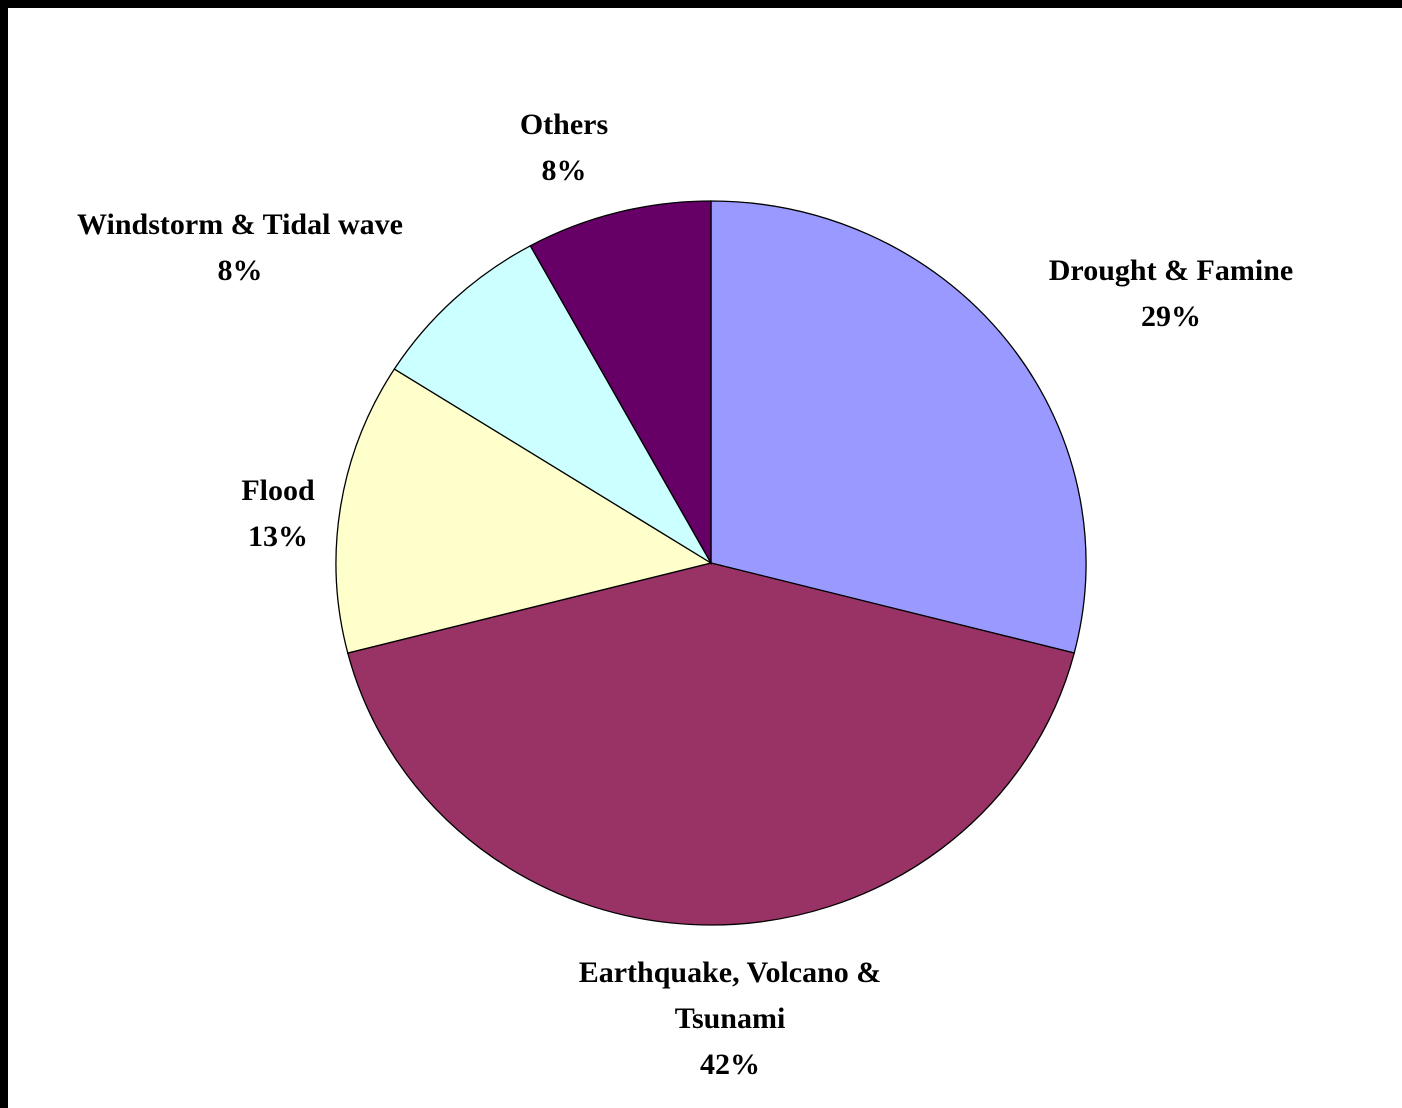  What do you see at coordinates (620, 383) in the screenshot?
I see `pie-slice-others` at bounding box center [620, 383].